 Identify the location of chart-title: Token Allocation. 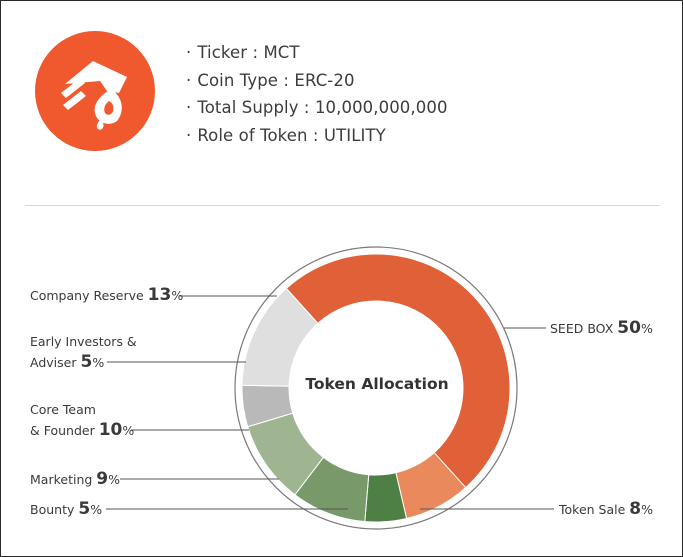
(377, 384).